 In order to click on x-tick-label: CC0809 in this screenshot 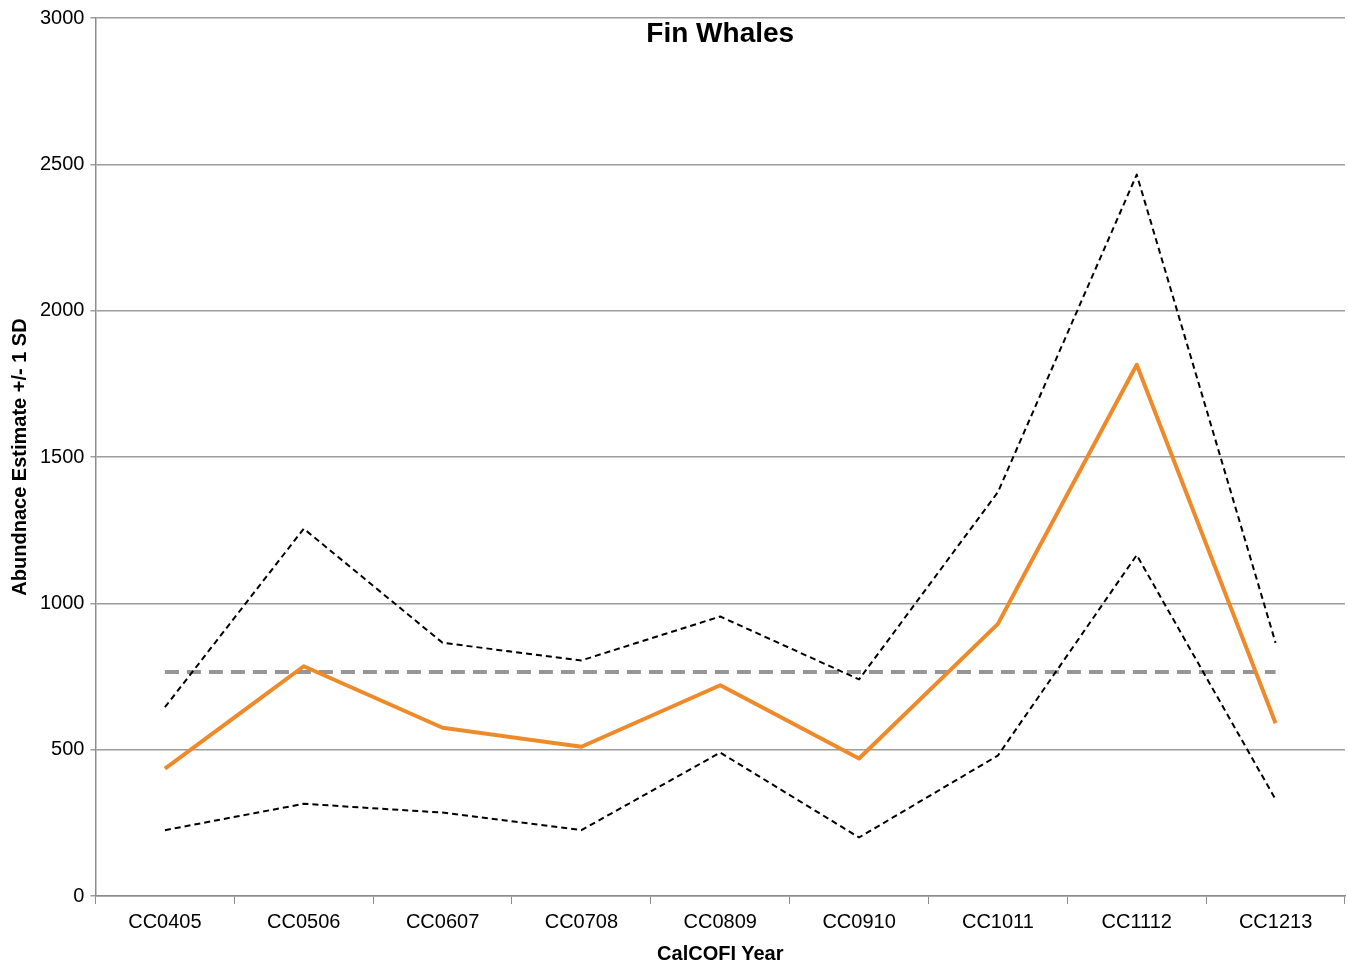, I will do `click(720, 920)`.